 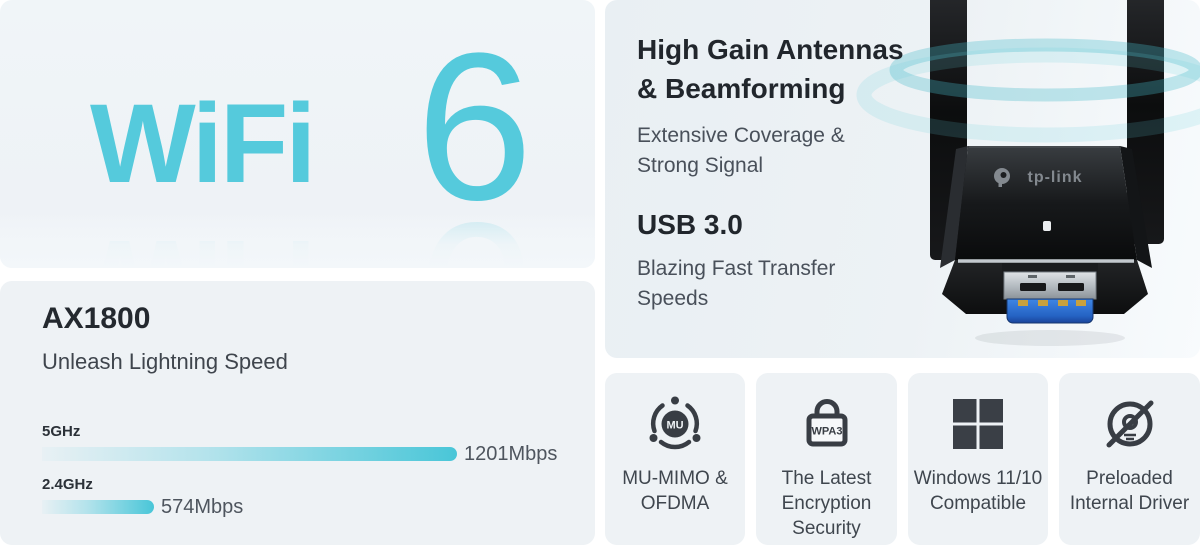 I want to click on mu-mimo-icon: MU, so click(x=675, y=424).